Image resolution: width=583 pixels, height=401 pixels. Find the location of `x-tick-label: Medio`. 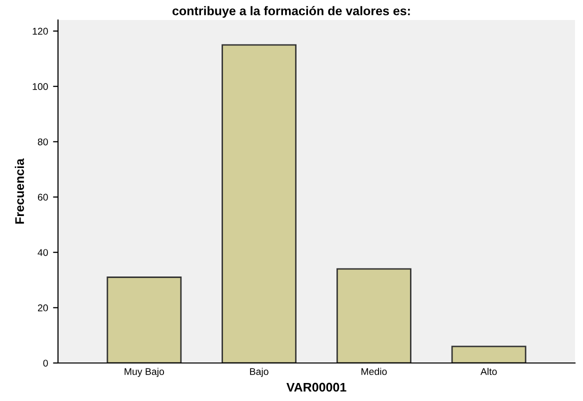

x-tick-label: Medio is located at coordinates (374, 371).